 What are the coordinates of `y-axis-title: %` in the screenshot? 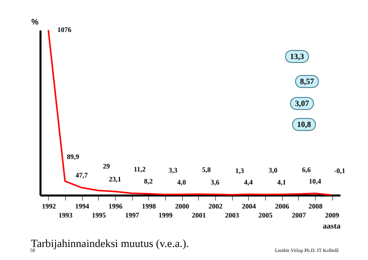 It's located at (34, 22).